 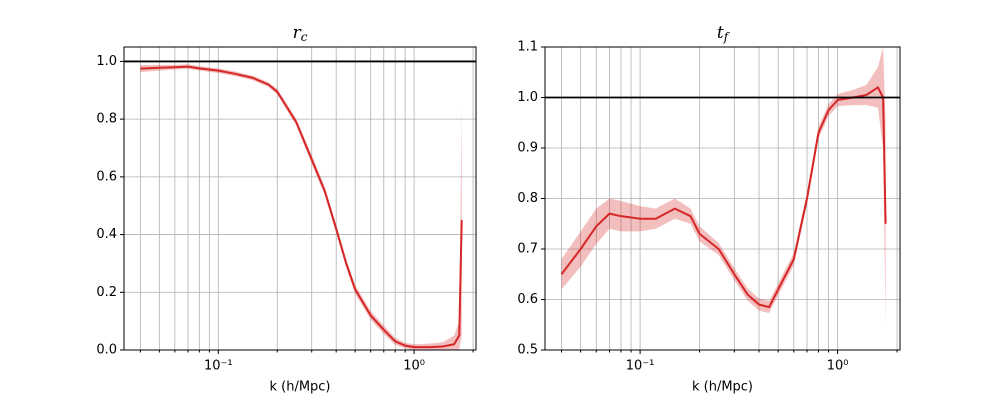 What do you see at coordinates (720, 33) in the screenshot?
I see `title-main: t` at bounding box center [720, 33].